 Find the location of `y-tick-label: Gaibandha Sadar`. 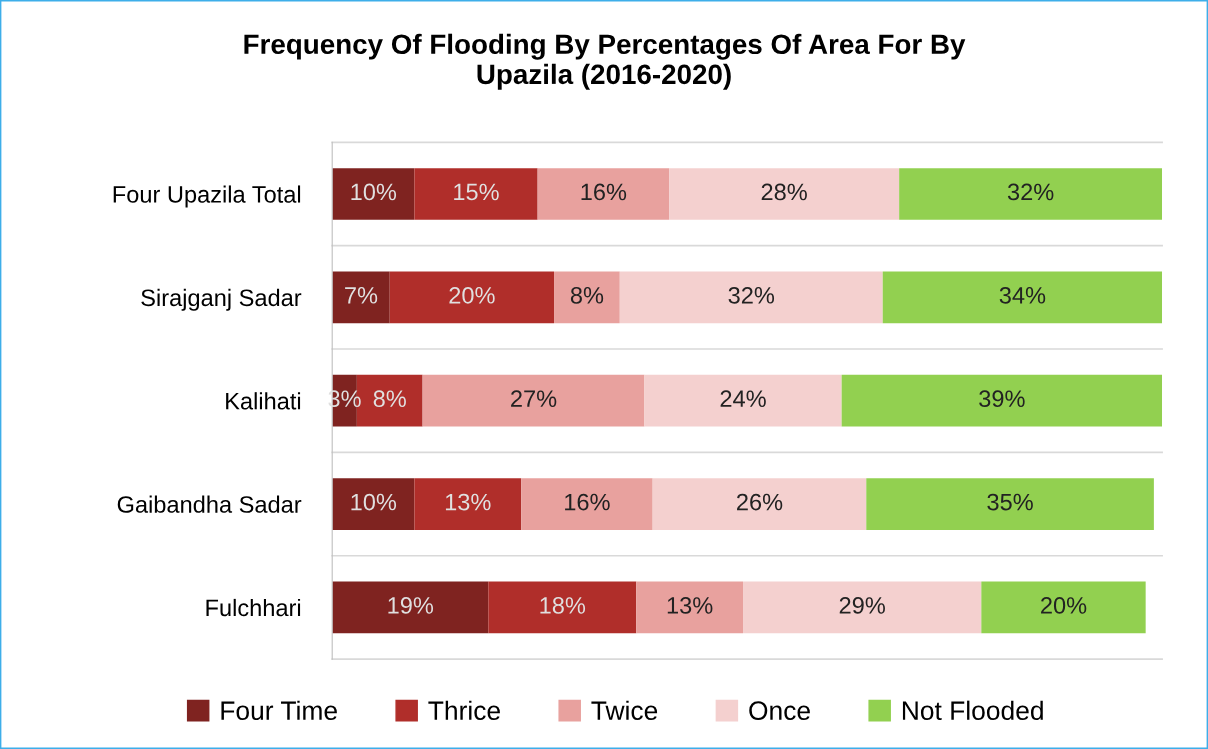

y-tick-label: Gaibandha Sadar is located at coordinates (209, 504).